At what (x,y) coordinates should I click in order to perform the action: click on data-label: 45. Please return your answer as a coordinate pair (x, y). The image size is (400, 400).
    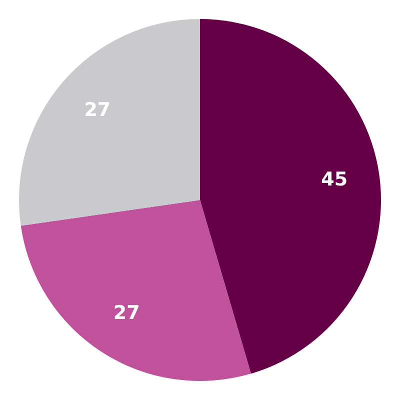
    Looking at the image, I should click on (334, 179).